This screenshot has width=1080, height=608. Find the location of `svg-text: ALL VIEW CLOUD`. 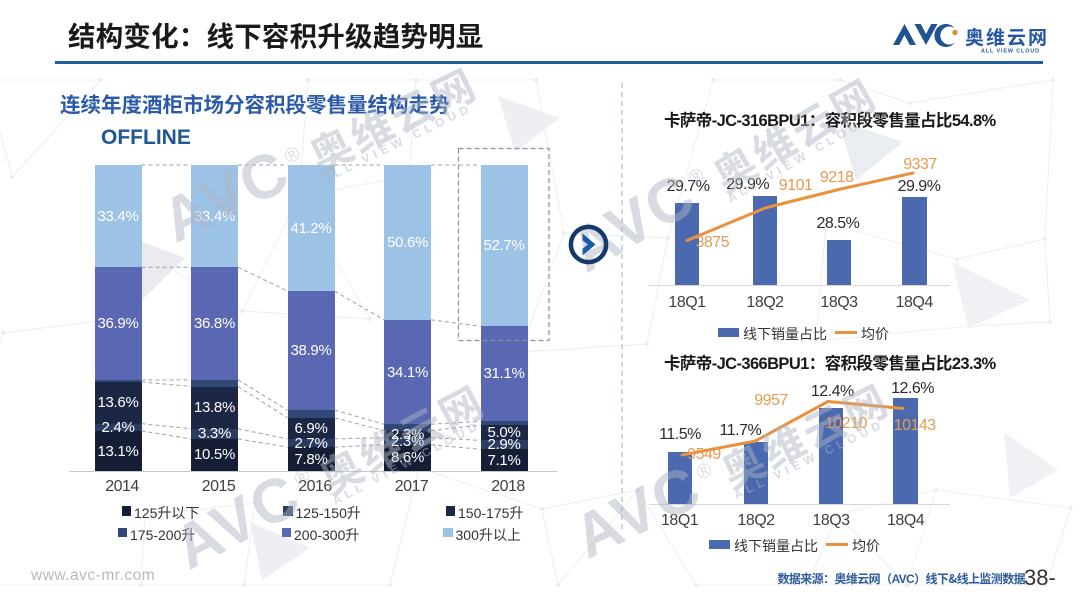

svg-text: ALL VIEW CLOUD is located at coordinates (1010, 51).